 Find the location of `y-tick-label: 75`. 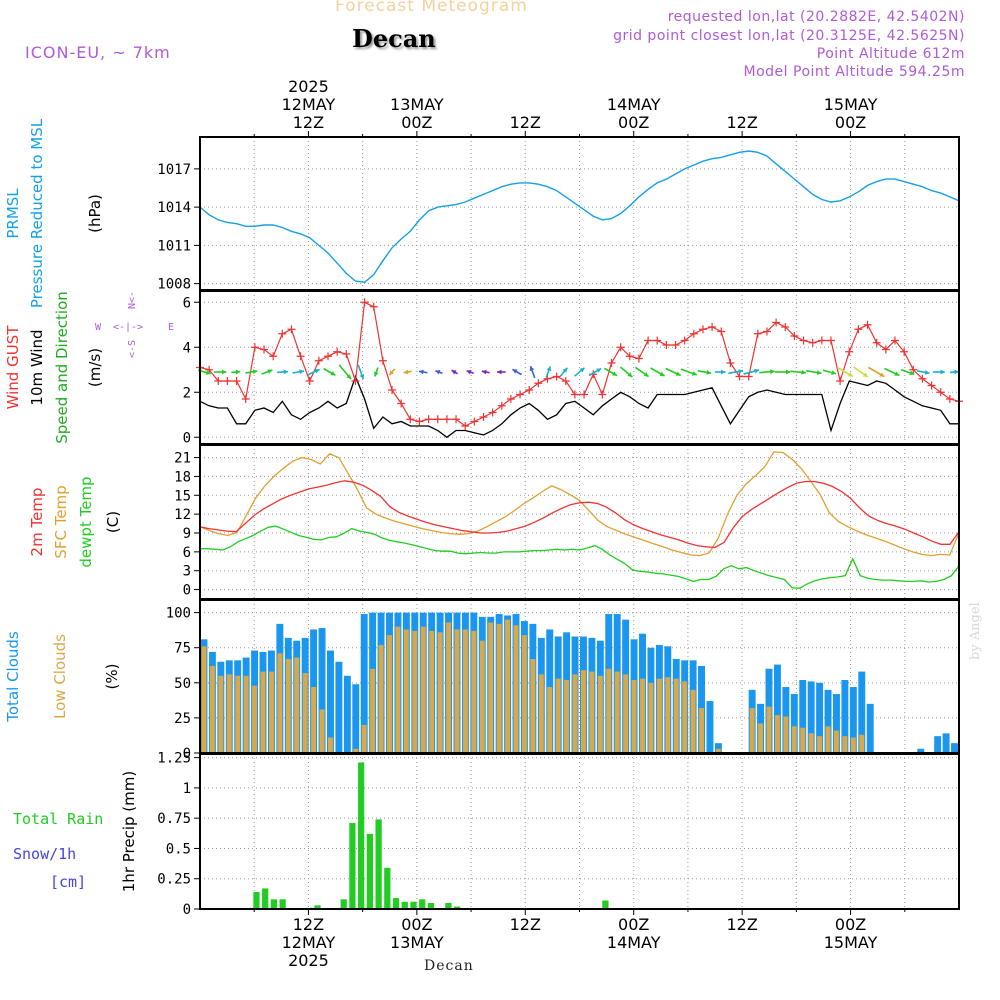

y-tick-label: 75 is located at coordinates (182, 649).